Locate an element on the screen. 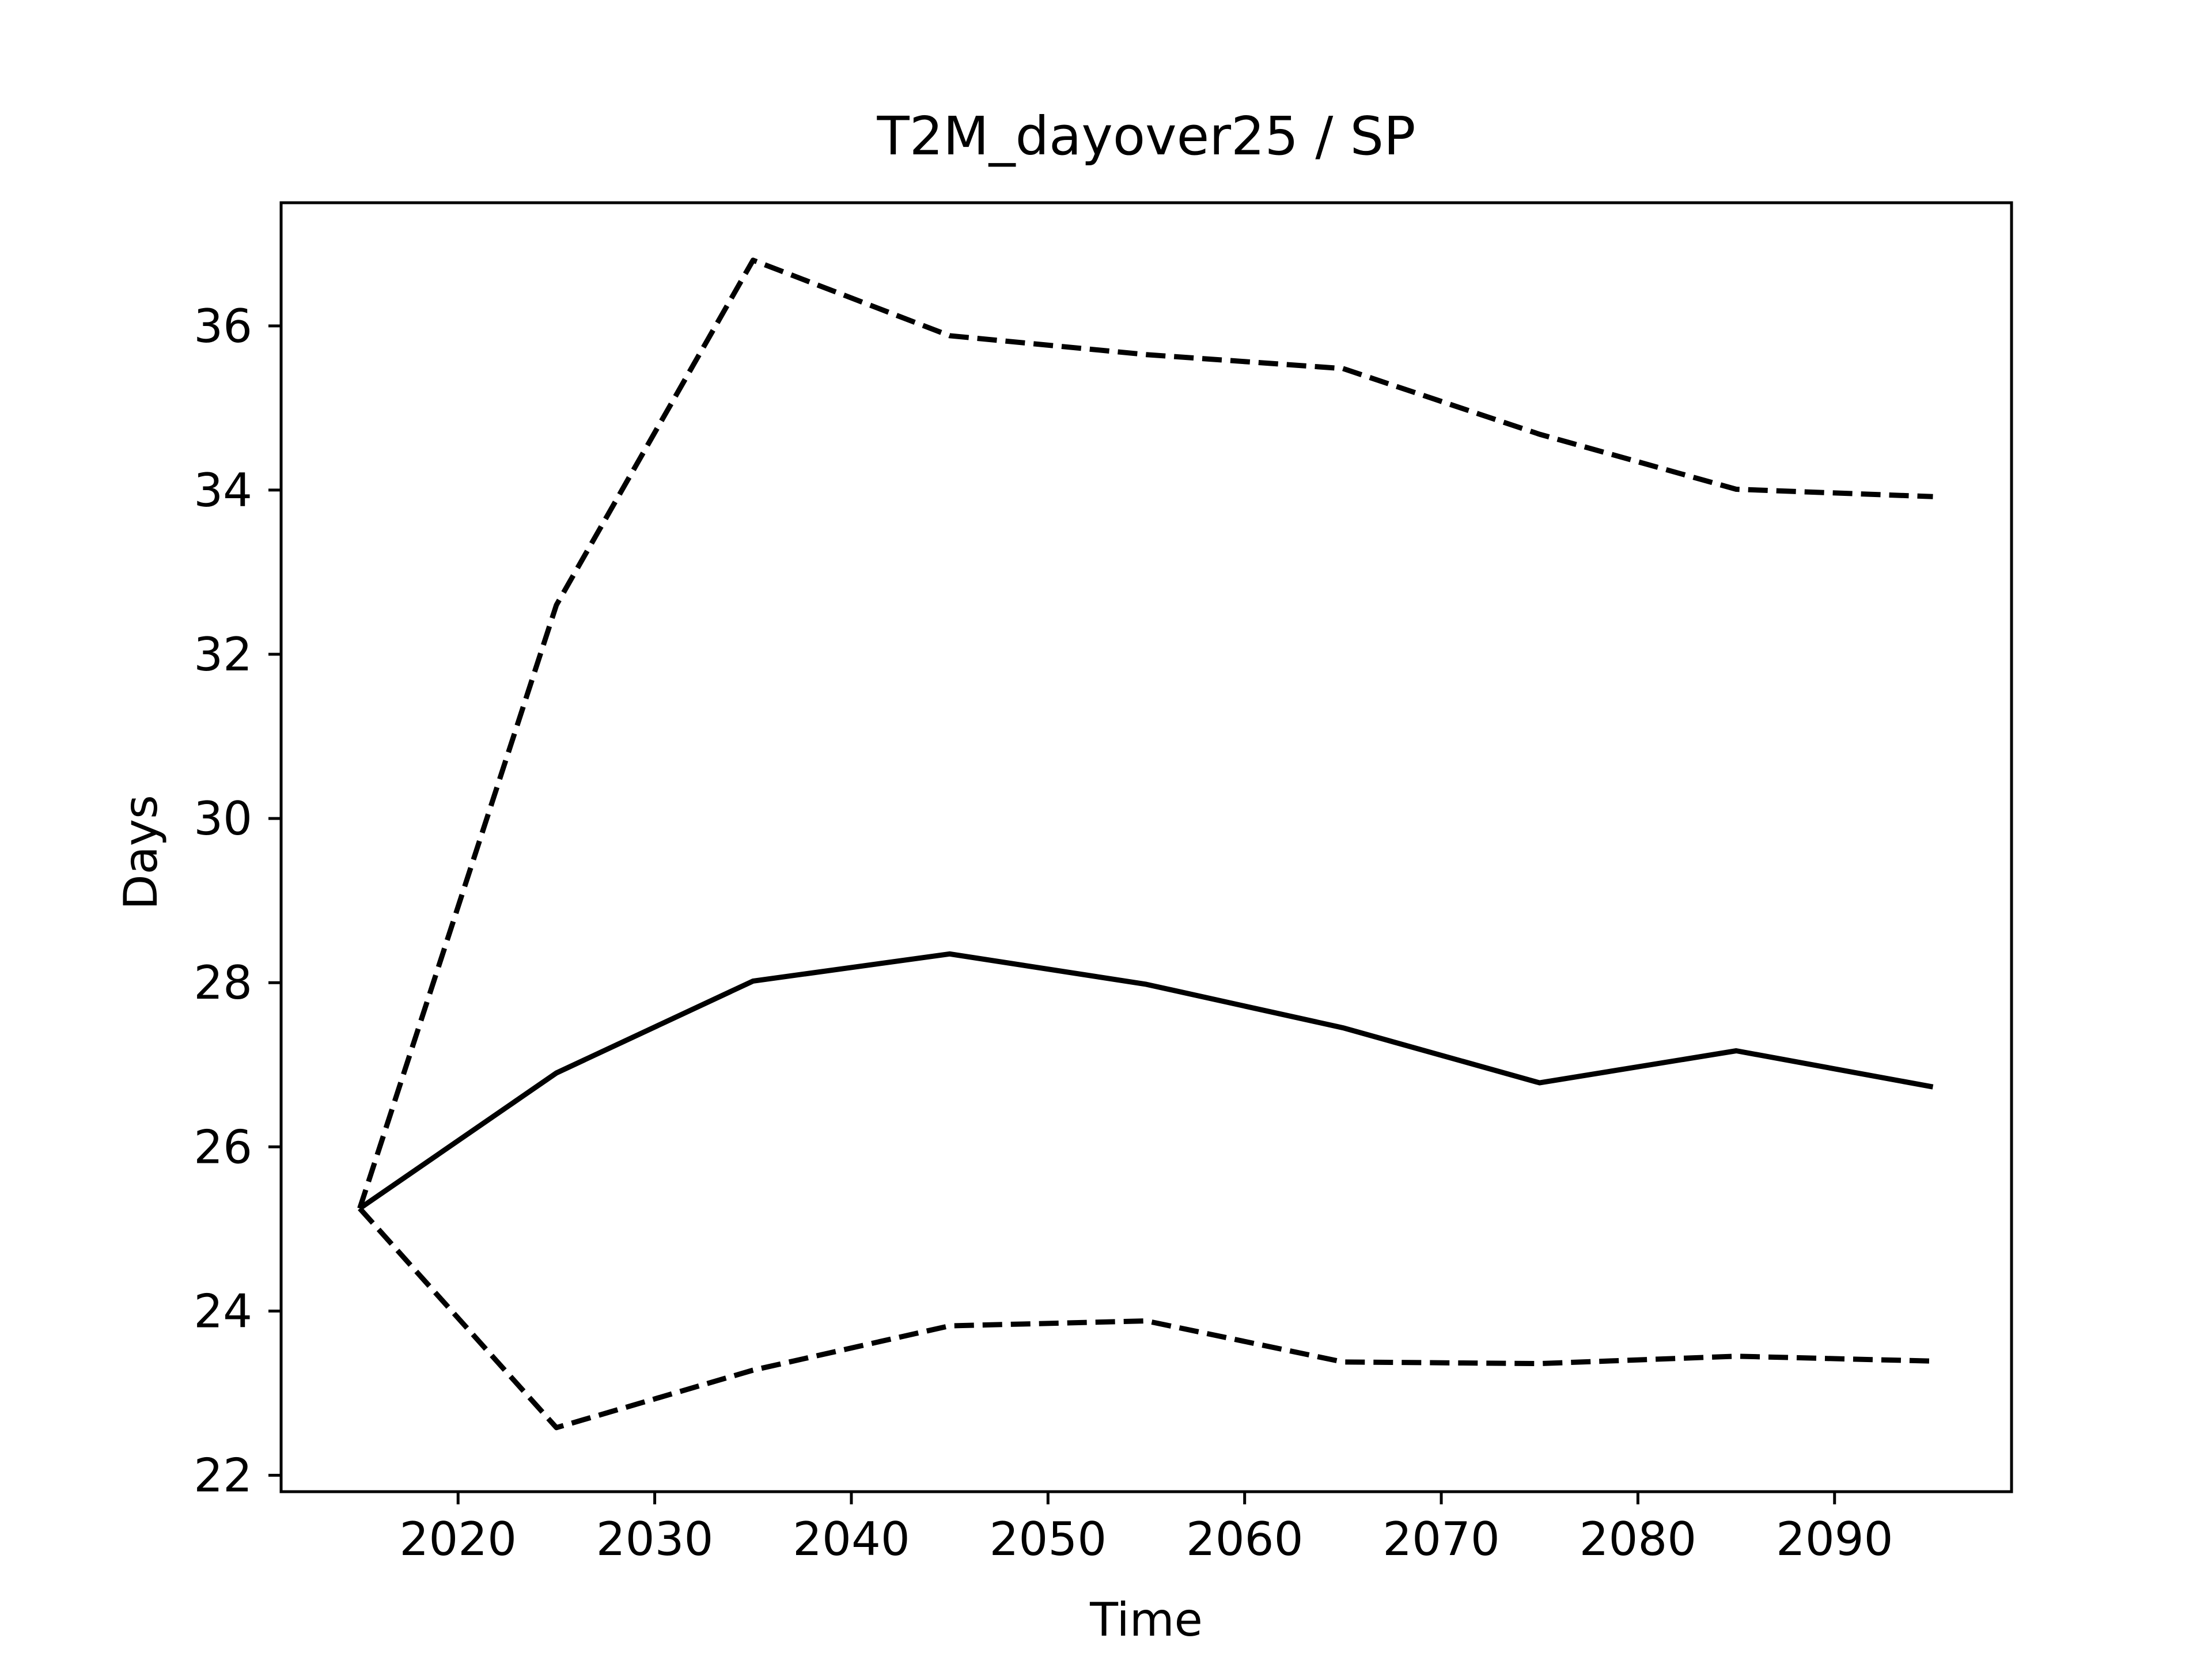 The height and width of the screenshot is (1661, 2212). x-tick-label: 2080 is located at coordinates (1638, 1539).